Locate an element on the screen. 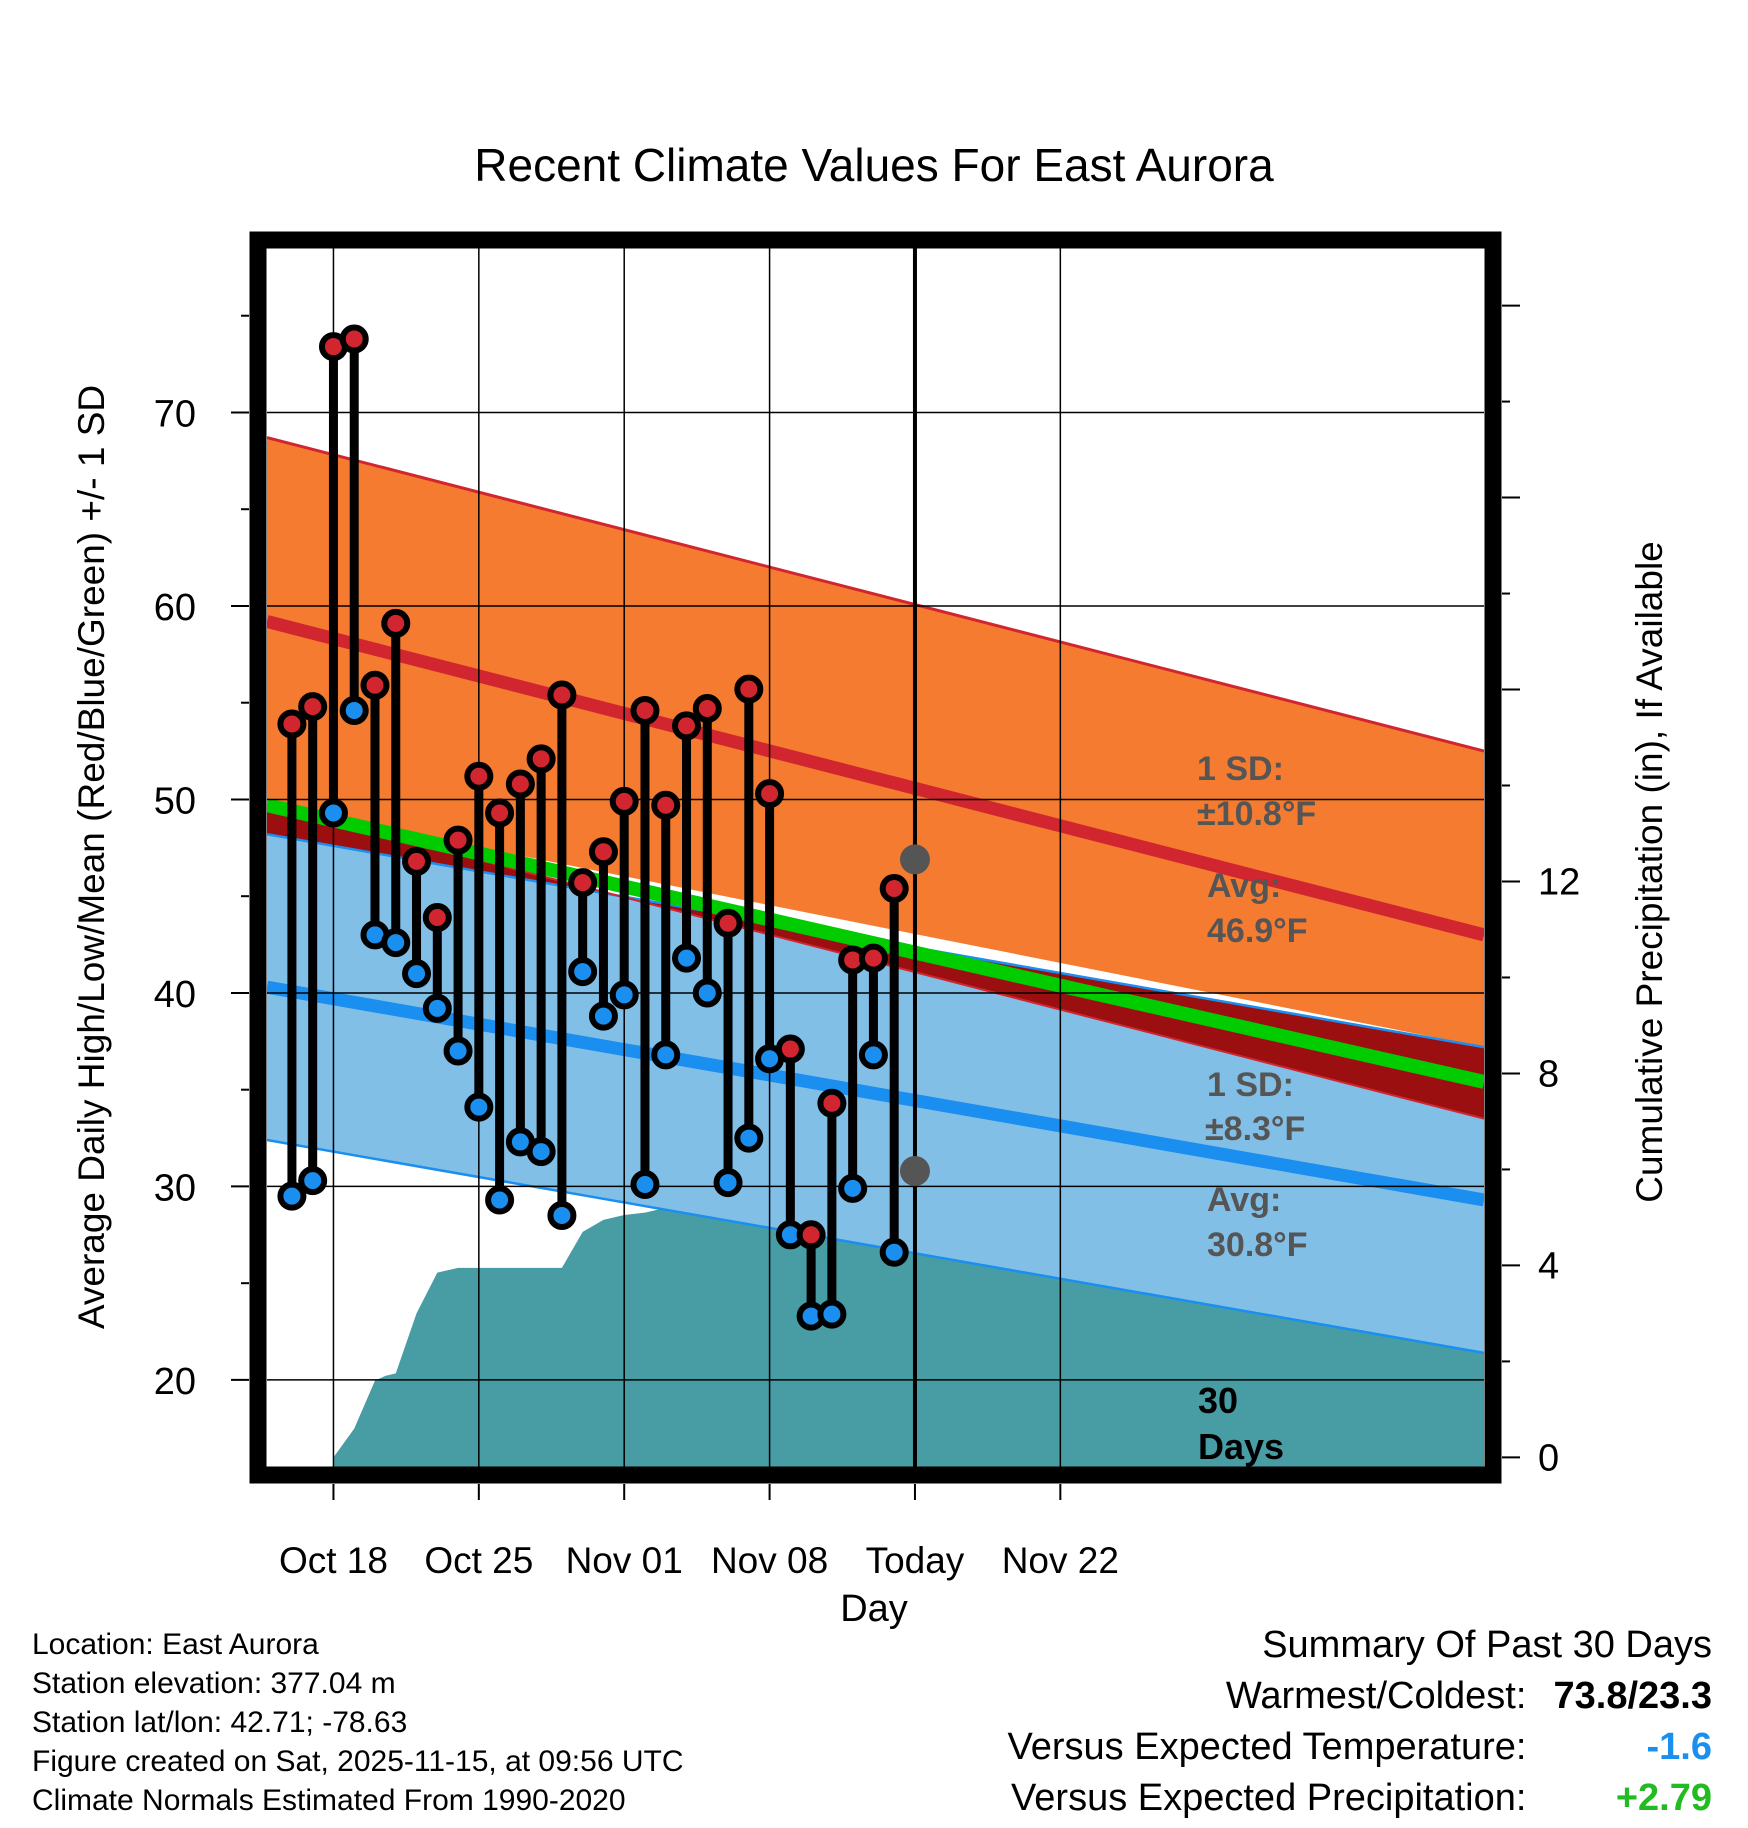  low-annotation: 1 SD: ±8.3°F Avg: 30.8°F is located at coordinates (1256, 1165).